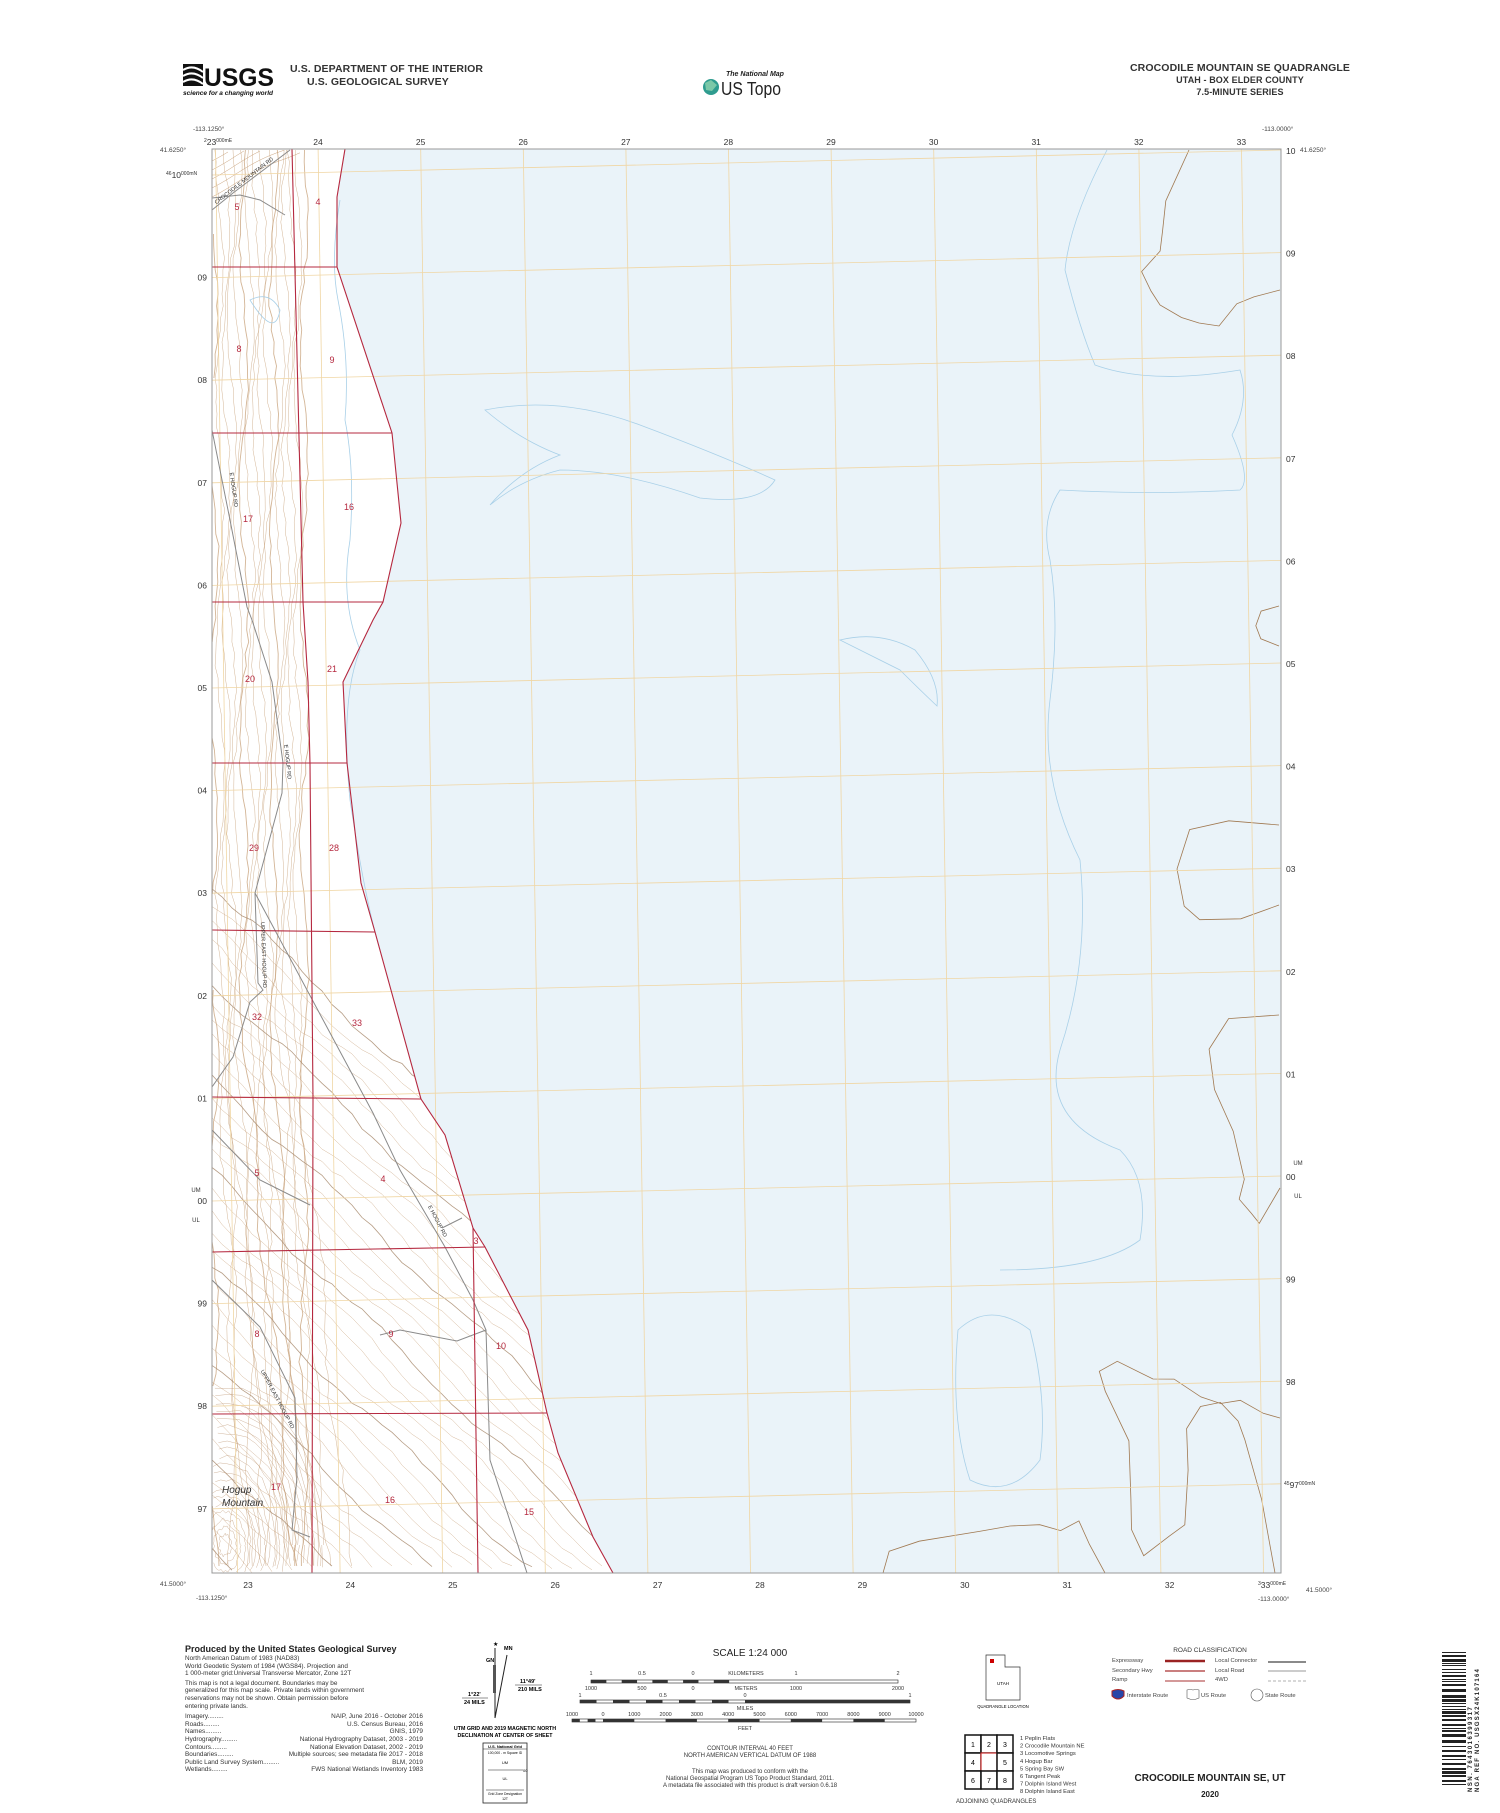 The width and height of the screenshot is (1500, 1813). Describe the element at coordinates (203, 893) in the screenshot. I see `northing-label-left: 03` at that location.